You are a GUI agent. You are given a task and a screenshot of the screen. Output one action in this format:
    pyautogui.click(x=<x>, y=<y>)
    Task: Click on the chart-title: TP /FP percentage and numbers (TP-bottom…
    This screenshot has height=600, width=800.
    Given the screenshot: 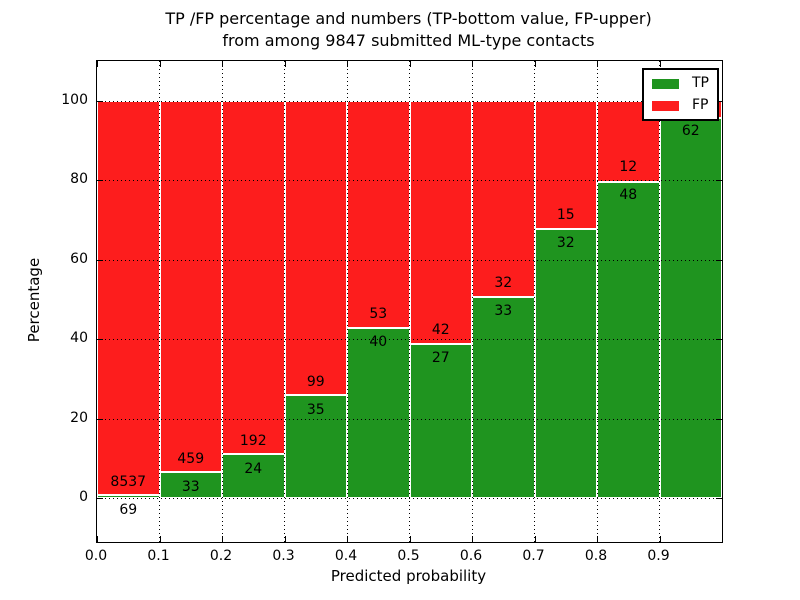 What is the action you would take?
    pyautogui.click(x=408, y=30)
    